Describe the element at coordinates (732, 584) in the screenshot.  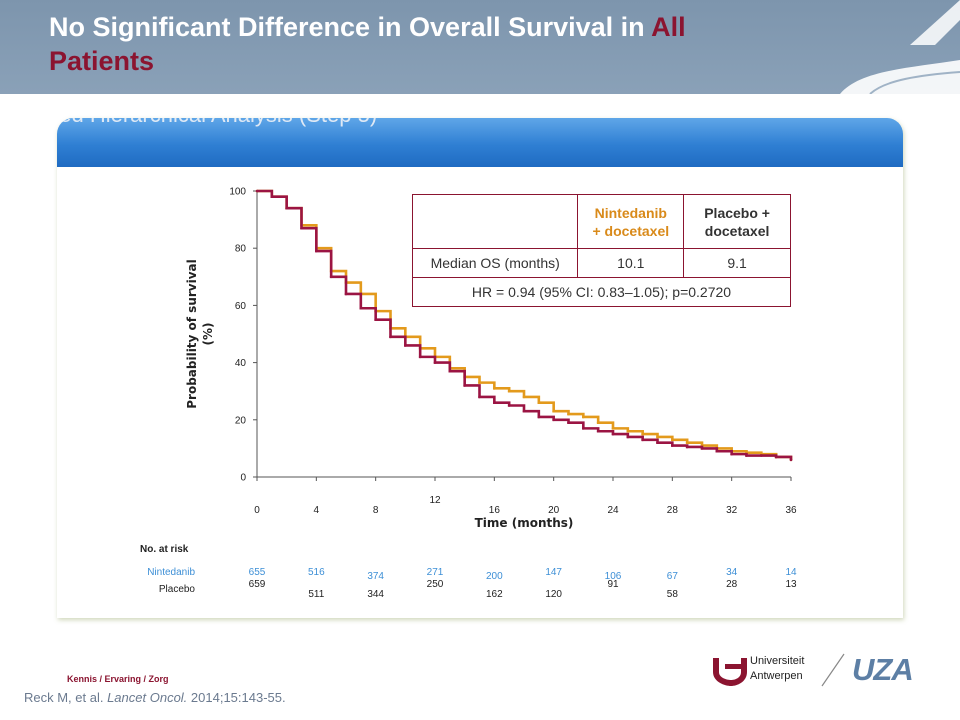
I see `risk-placebo-value: 28` at that location.